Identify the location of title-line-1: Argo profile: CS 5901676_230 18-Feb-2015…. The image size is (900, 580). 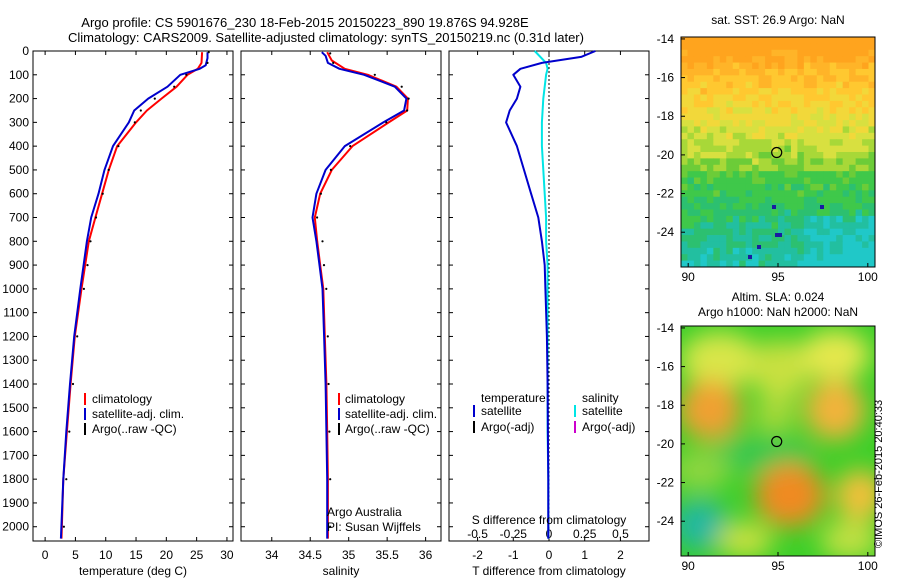
(305, 22).